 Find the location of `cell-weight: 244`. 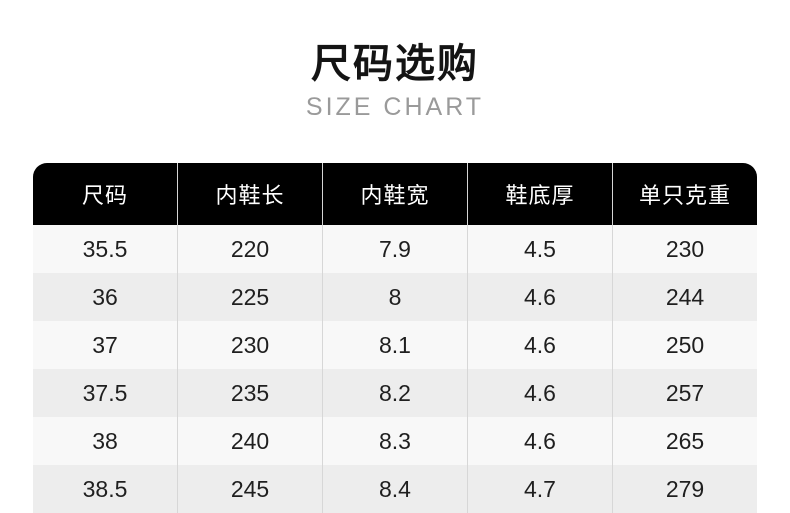

cell-weight: 244 is located at coordinates (684, 297).